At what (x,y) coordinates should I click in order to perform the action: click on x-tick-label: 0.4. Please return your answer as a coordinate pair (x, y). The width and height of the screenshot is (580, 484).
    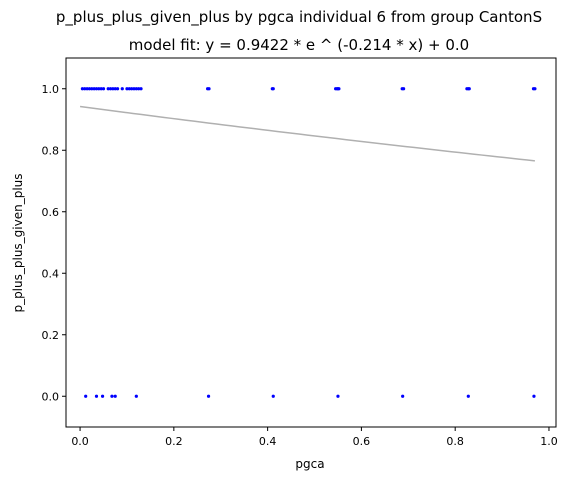
    Looking at the image, I should click on (268, 441).